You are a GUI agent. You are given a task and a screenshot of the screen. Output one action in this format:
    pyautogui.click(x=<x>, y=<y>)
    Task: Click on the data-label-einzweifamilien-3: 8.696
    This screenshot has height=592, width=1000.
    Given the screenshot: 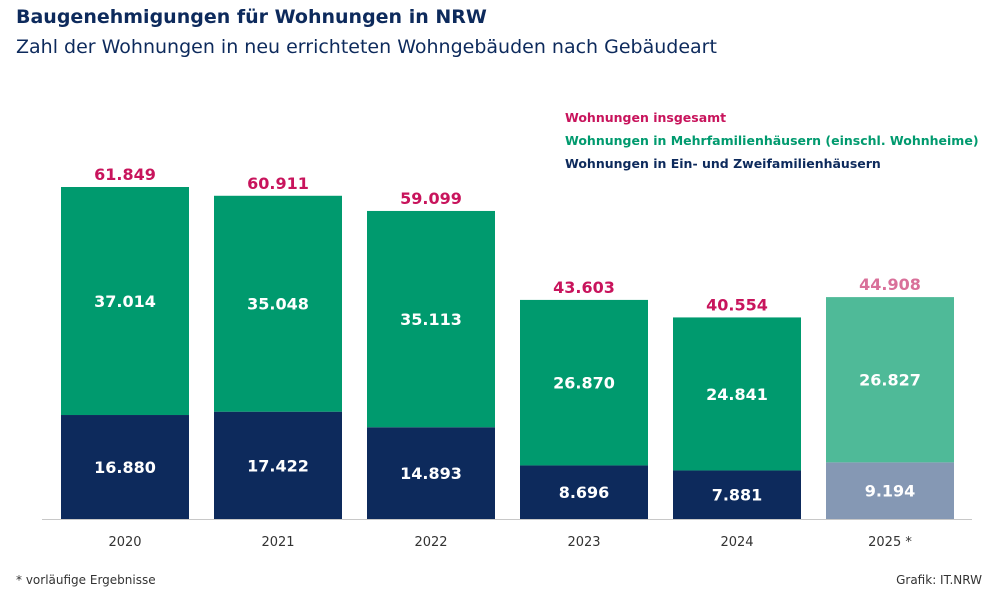 What is the action you would take?
    pyautogui.click(x=584, y=492)
    